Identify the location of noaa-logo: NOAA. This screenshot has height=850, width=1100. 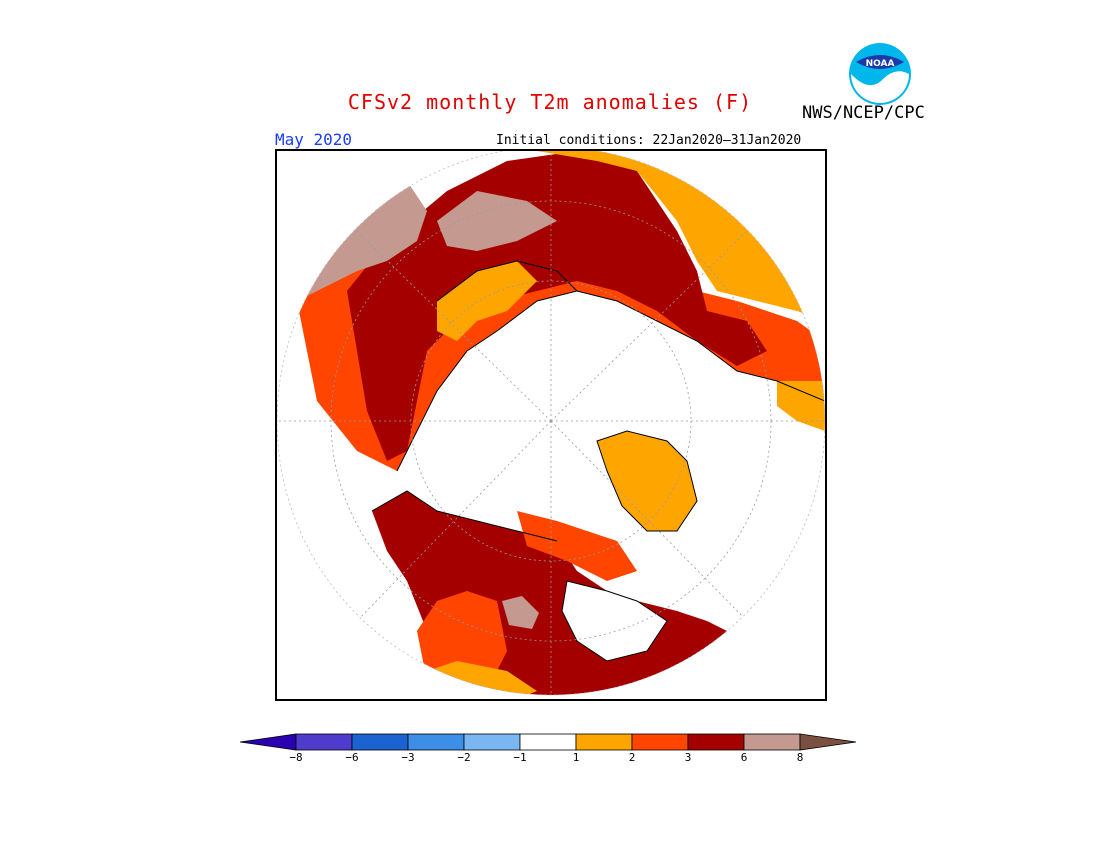
(880, 76).